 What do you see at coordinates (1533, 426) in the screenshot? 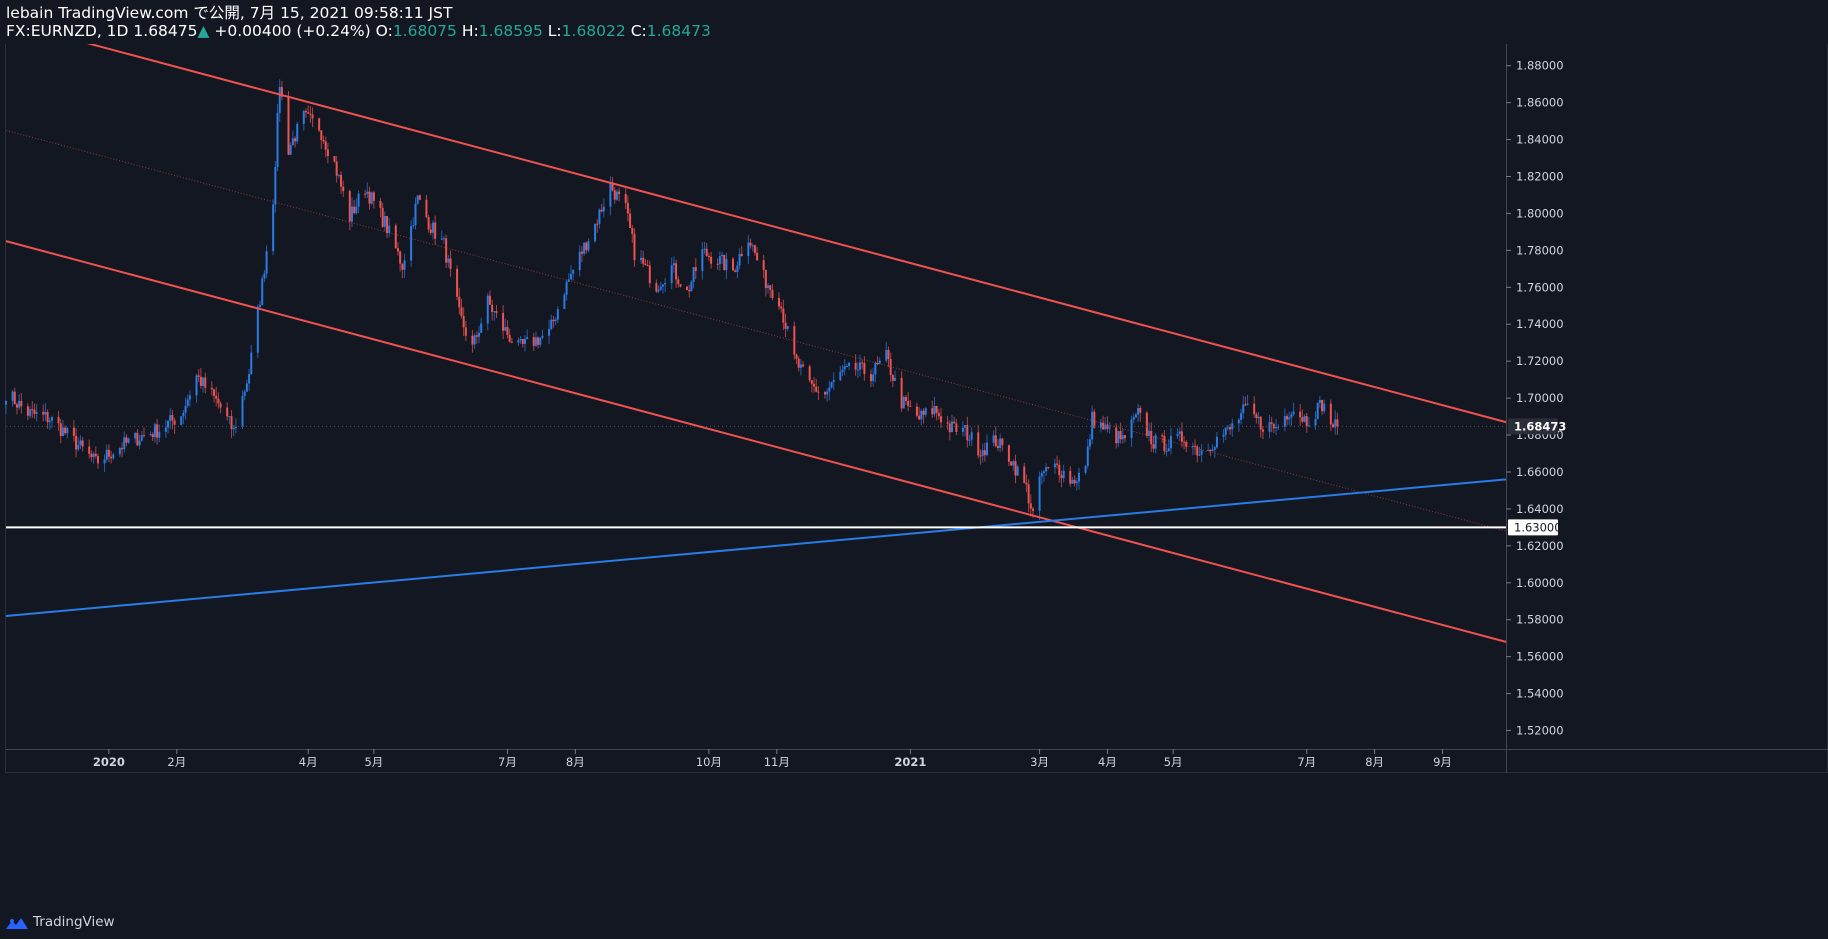
I see `current-price-tag` at bounding box center [1533, 426].